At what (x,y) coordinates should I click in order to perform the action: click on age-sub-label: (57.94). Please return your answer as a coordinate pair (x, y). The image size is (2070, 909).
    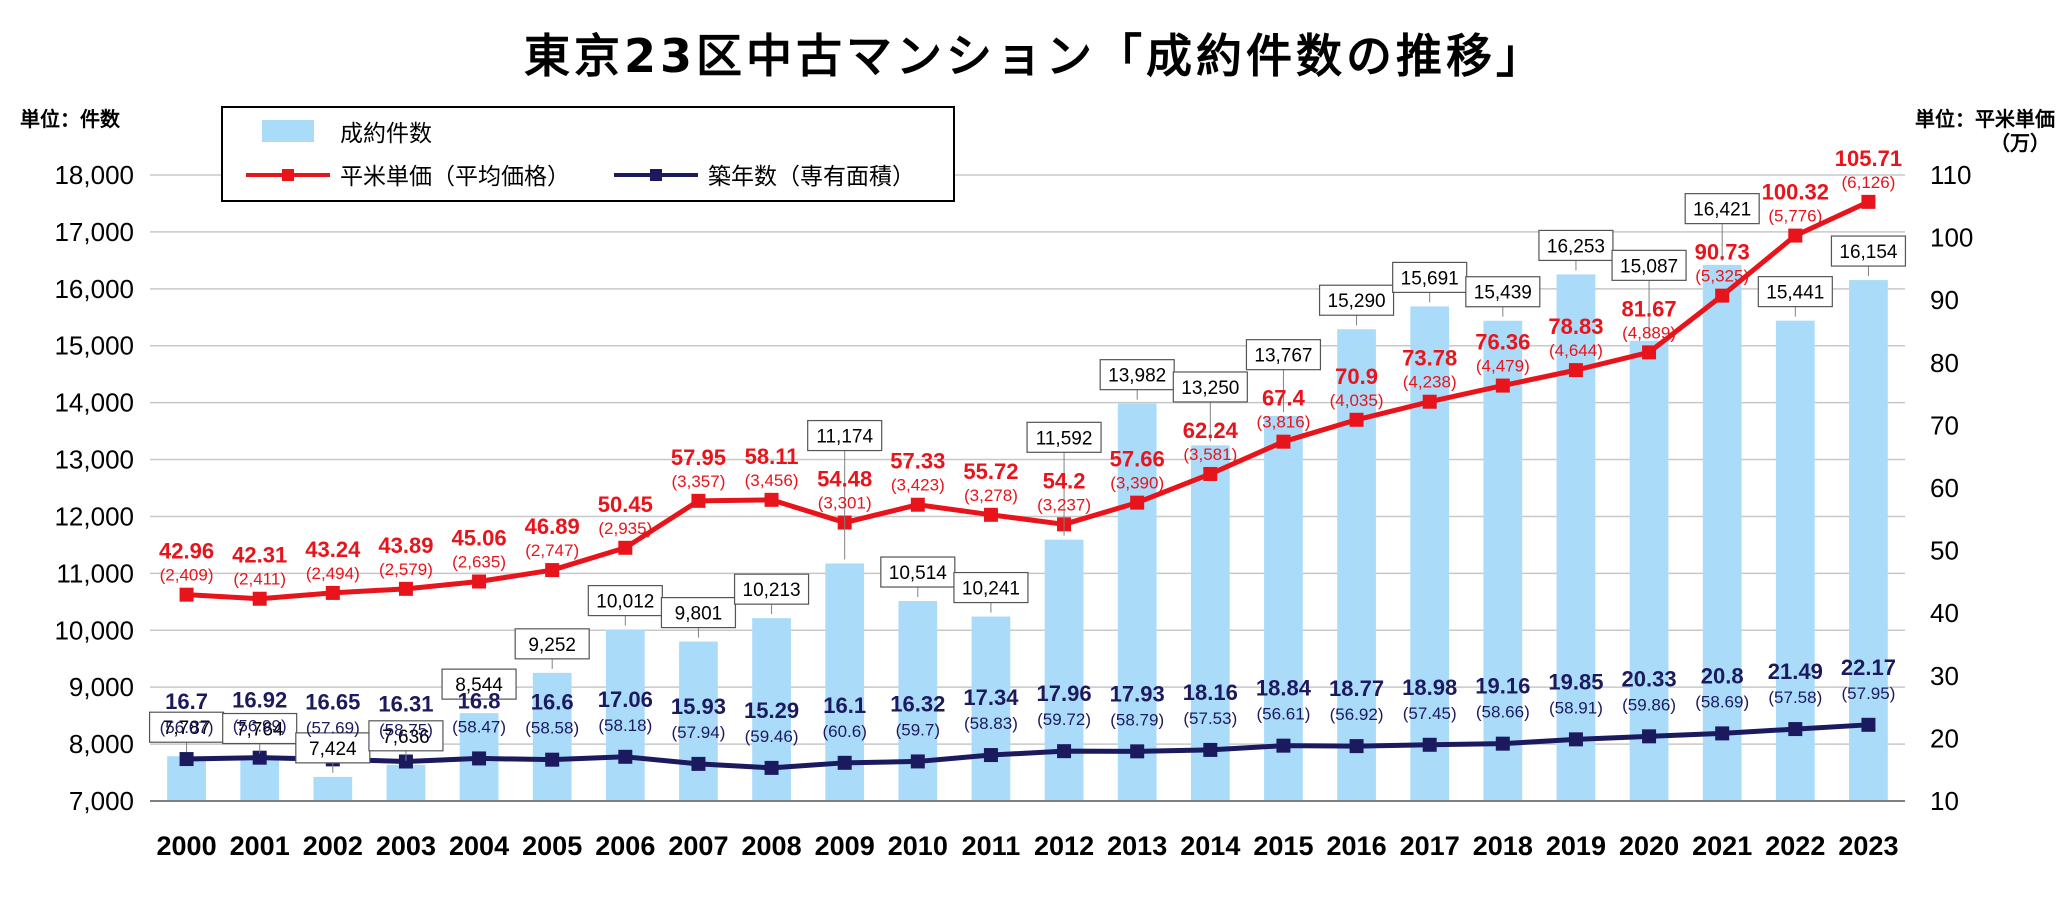
    Looking at the image, I should click on (699, 732).